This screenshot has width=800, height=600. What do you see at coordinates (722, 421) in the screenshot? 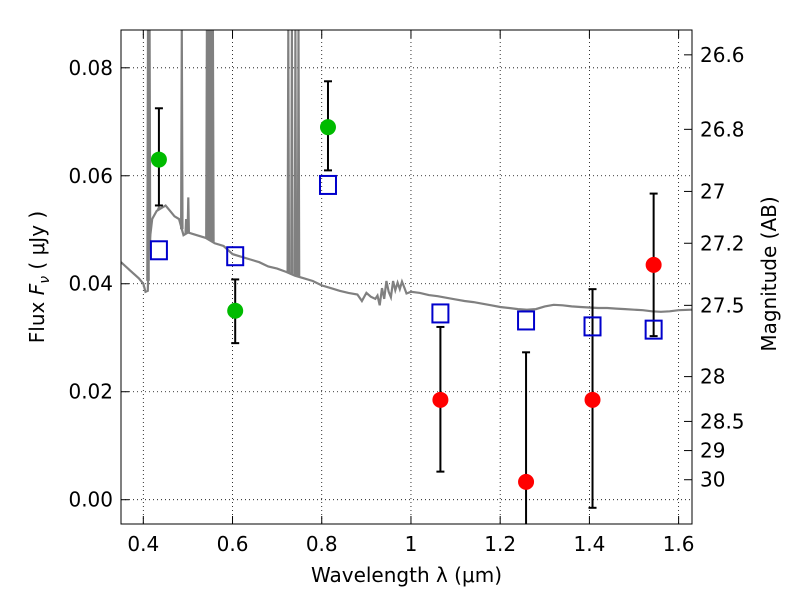
I see `y2-tick-label: 28.5` at bounding box center [722, 421].